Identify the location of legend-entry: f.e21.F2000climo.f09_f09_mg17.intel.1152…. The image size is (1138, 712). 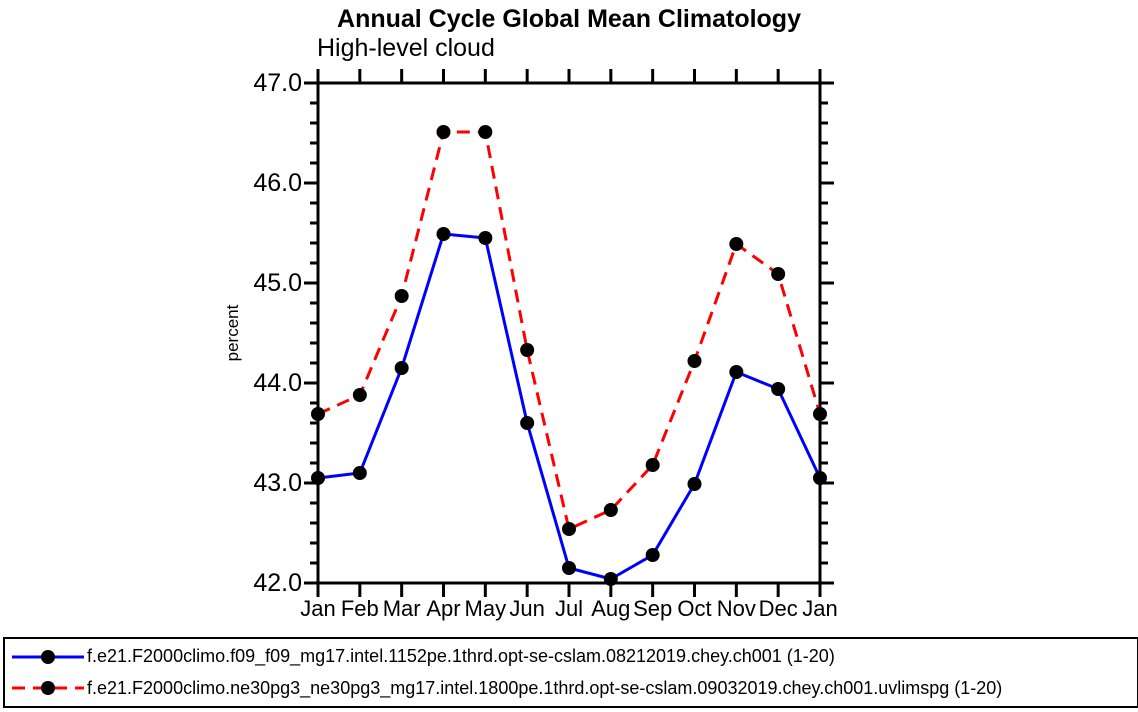
(574, 657).